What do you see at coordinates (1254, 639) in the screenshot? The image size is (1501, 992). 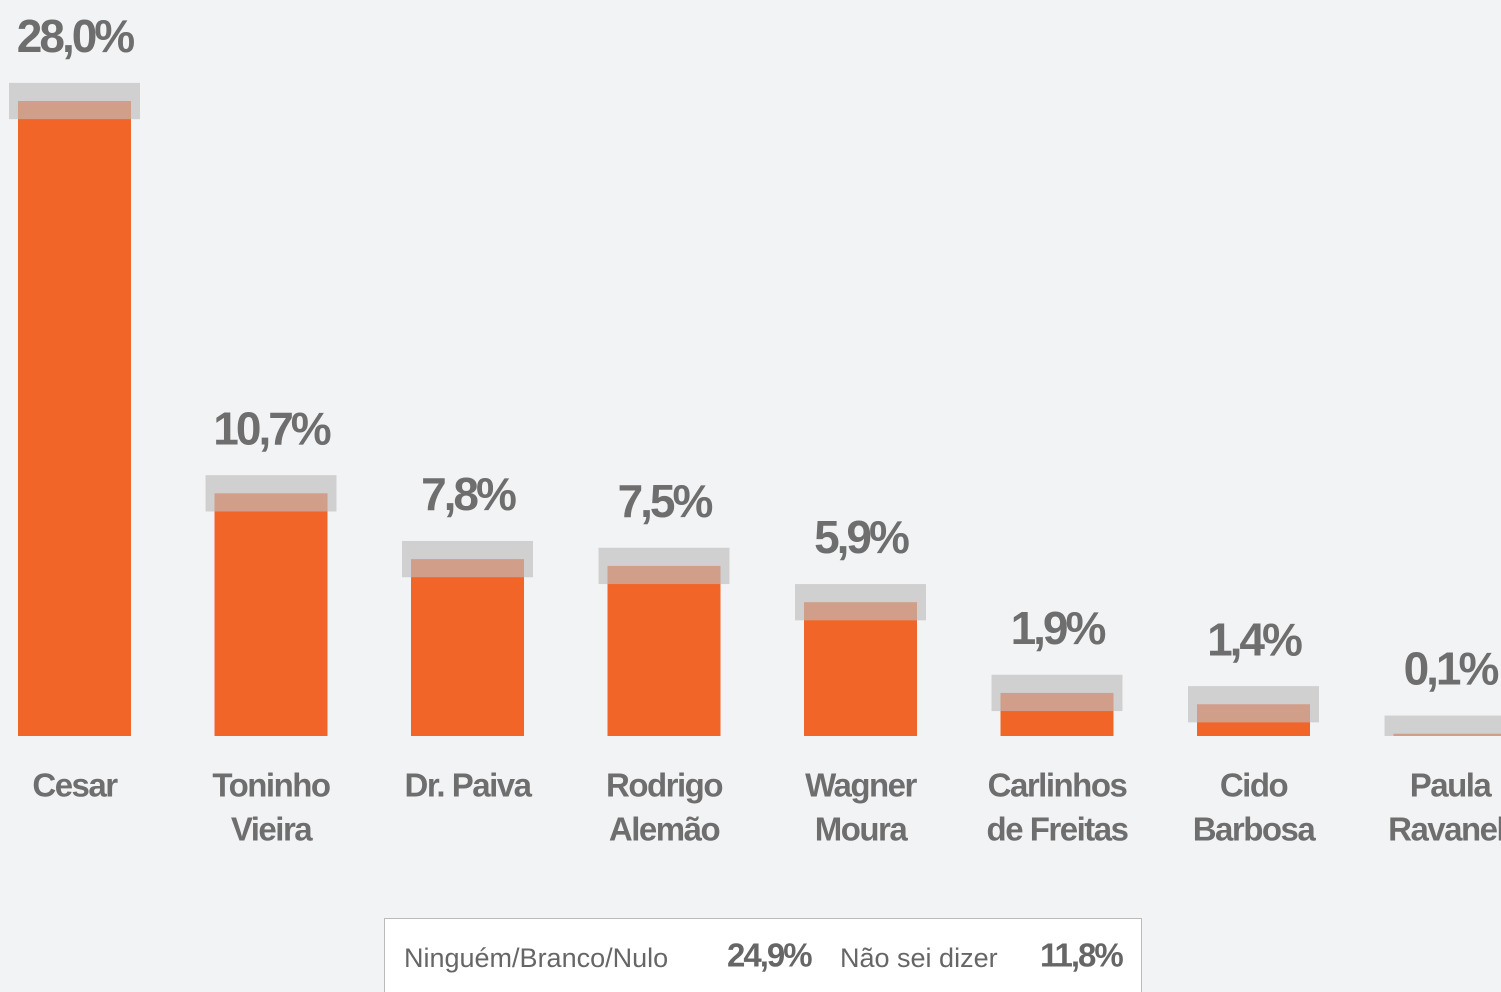 I see `value-label: 1,4%` at bounding box center [1254, 639].